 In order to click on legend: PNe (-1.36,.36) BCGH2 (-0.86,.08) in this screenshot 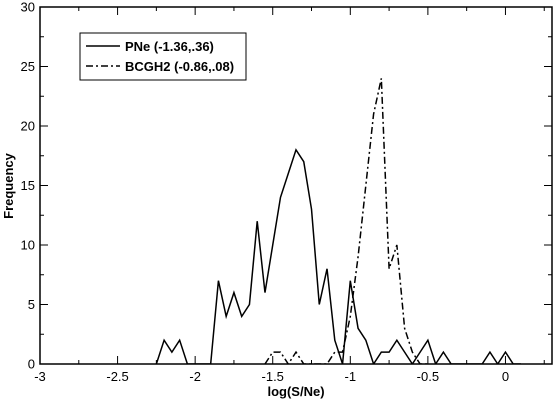, I will do `click(163, 56)`.